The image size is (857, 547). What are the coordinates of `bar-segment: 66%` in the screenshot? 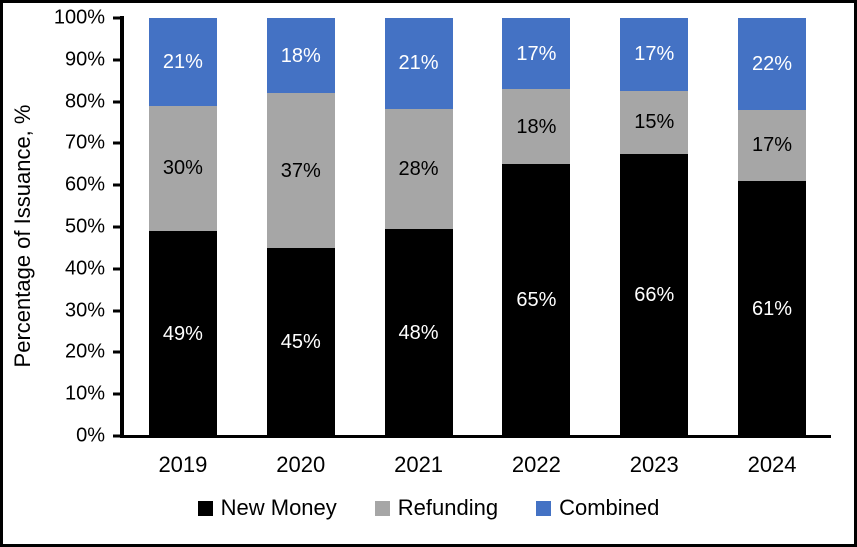 It's located at (654, 295).